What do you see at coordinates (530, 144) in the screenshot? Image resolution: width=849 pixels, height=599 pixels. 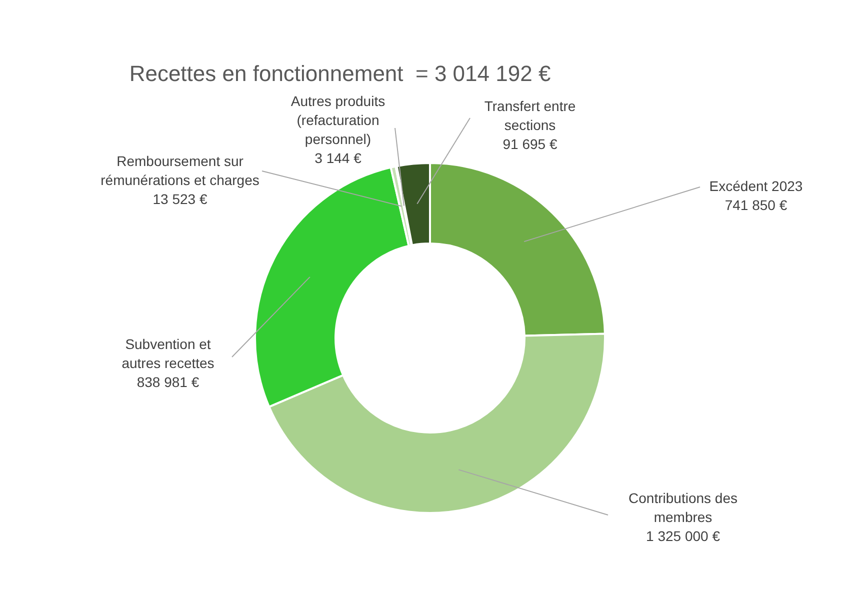 I see `data-label: 91 695 €` at bounding box center [530, 144].